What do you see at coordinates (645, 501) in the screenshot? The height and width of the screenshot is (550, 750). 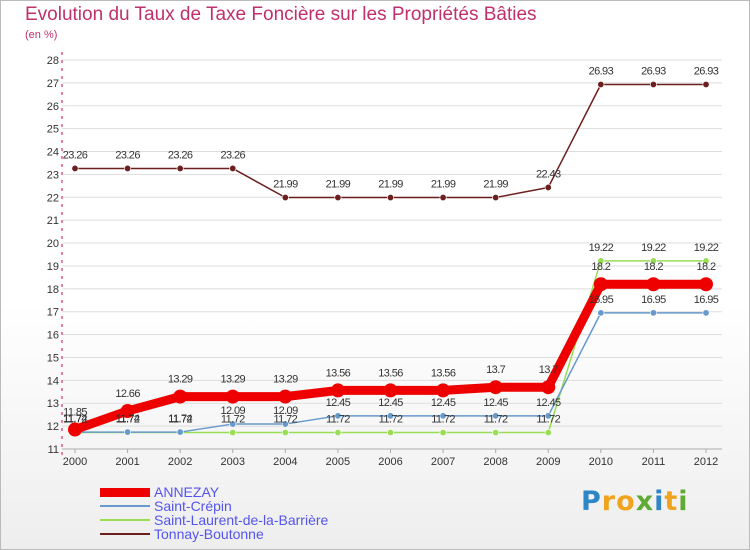 I see `logo-letter: x` at bounding box center [645, 501].